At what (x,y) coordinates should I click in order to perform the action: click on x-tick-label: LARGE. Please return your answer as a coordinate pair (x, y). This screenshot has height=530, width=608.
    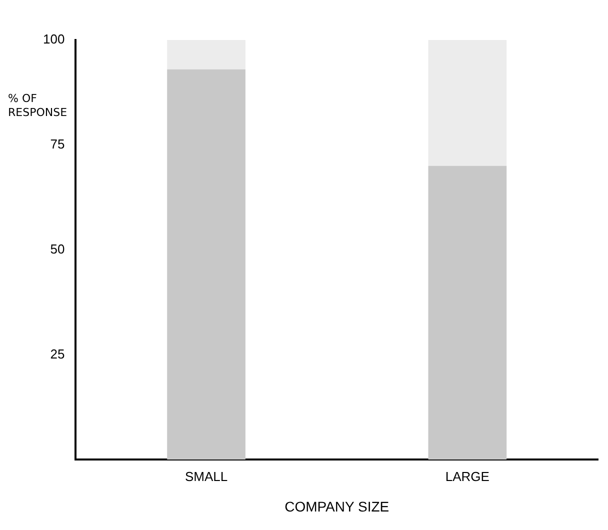
    Looking at the image, I should click on (467, 476).